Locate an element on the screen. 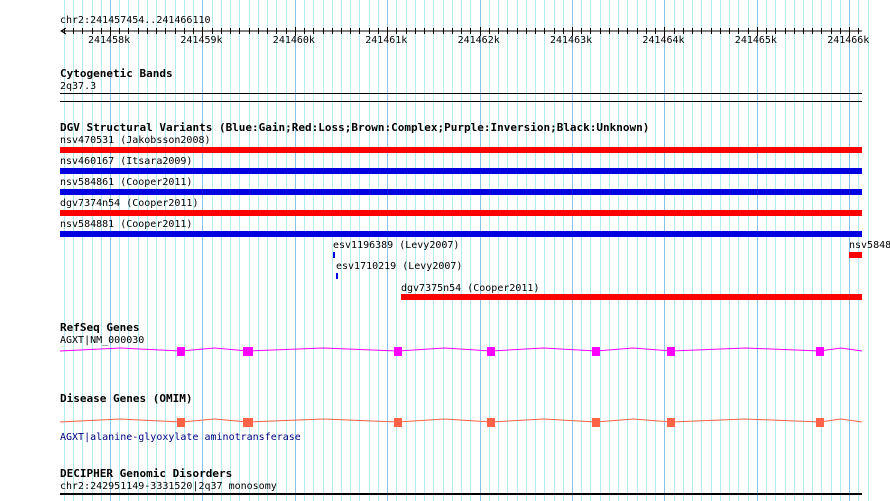 The image size is (890, 501). ruler-tick-label: 241462k is located at coordinates (478, 40).